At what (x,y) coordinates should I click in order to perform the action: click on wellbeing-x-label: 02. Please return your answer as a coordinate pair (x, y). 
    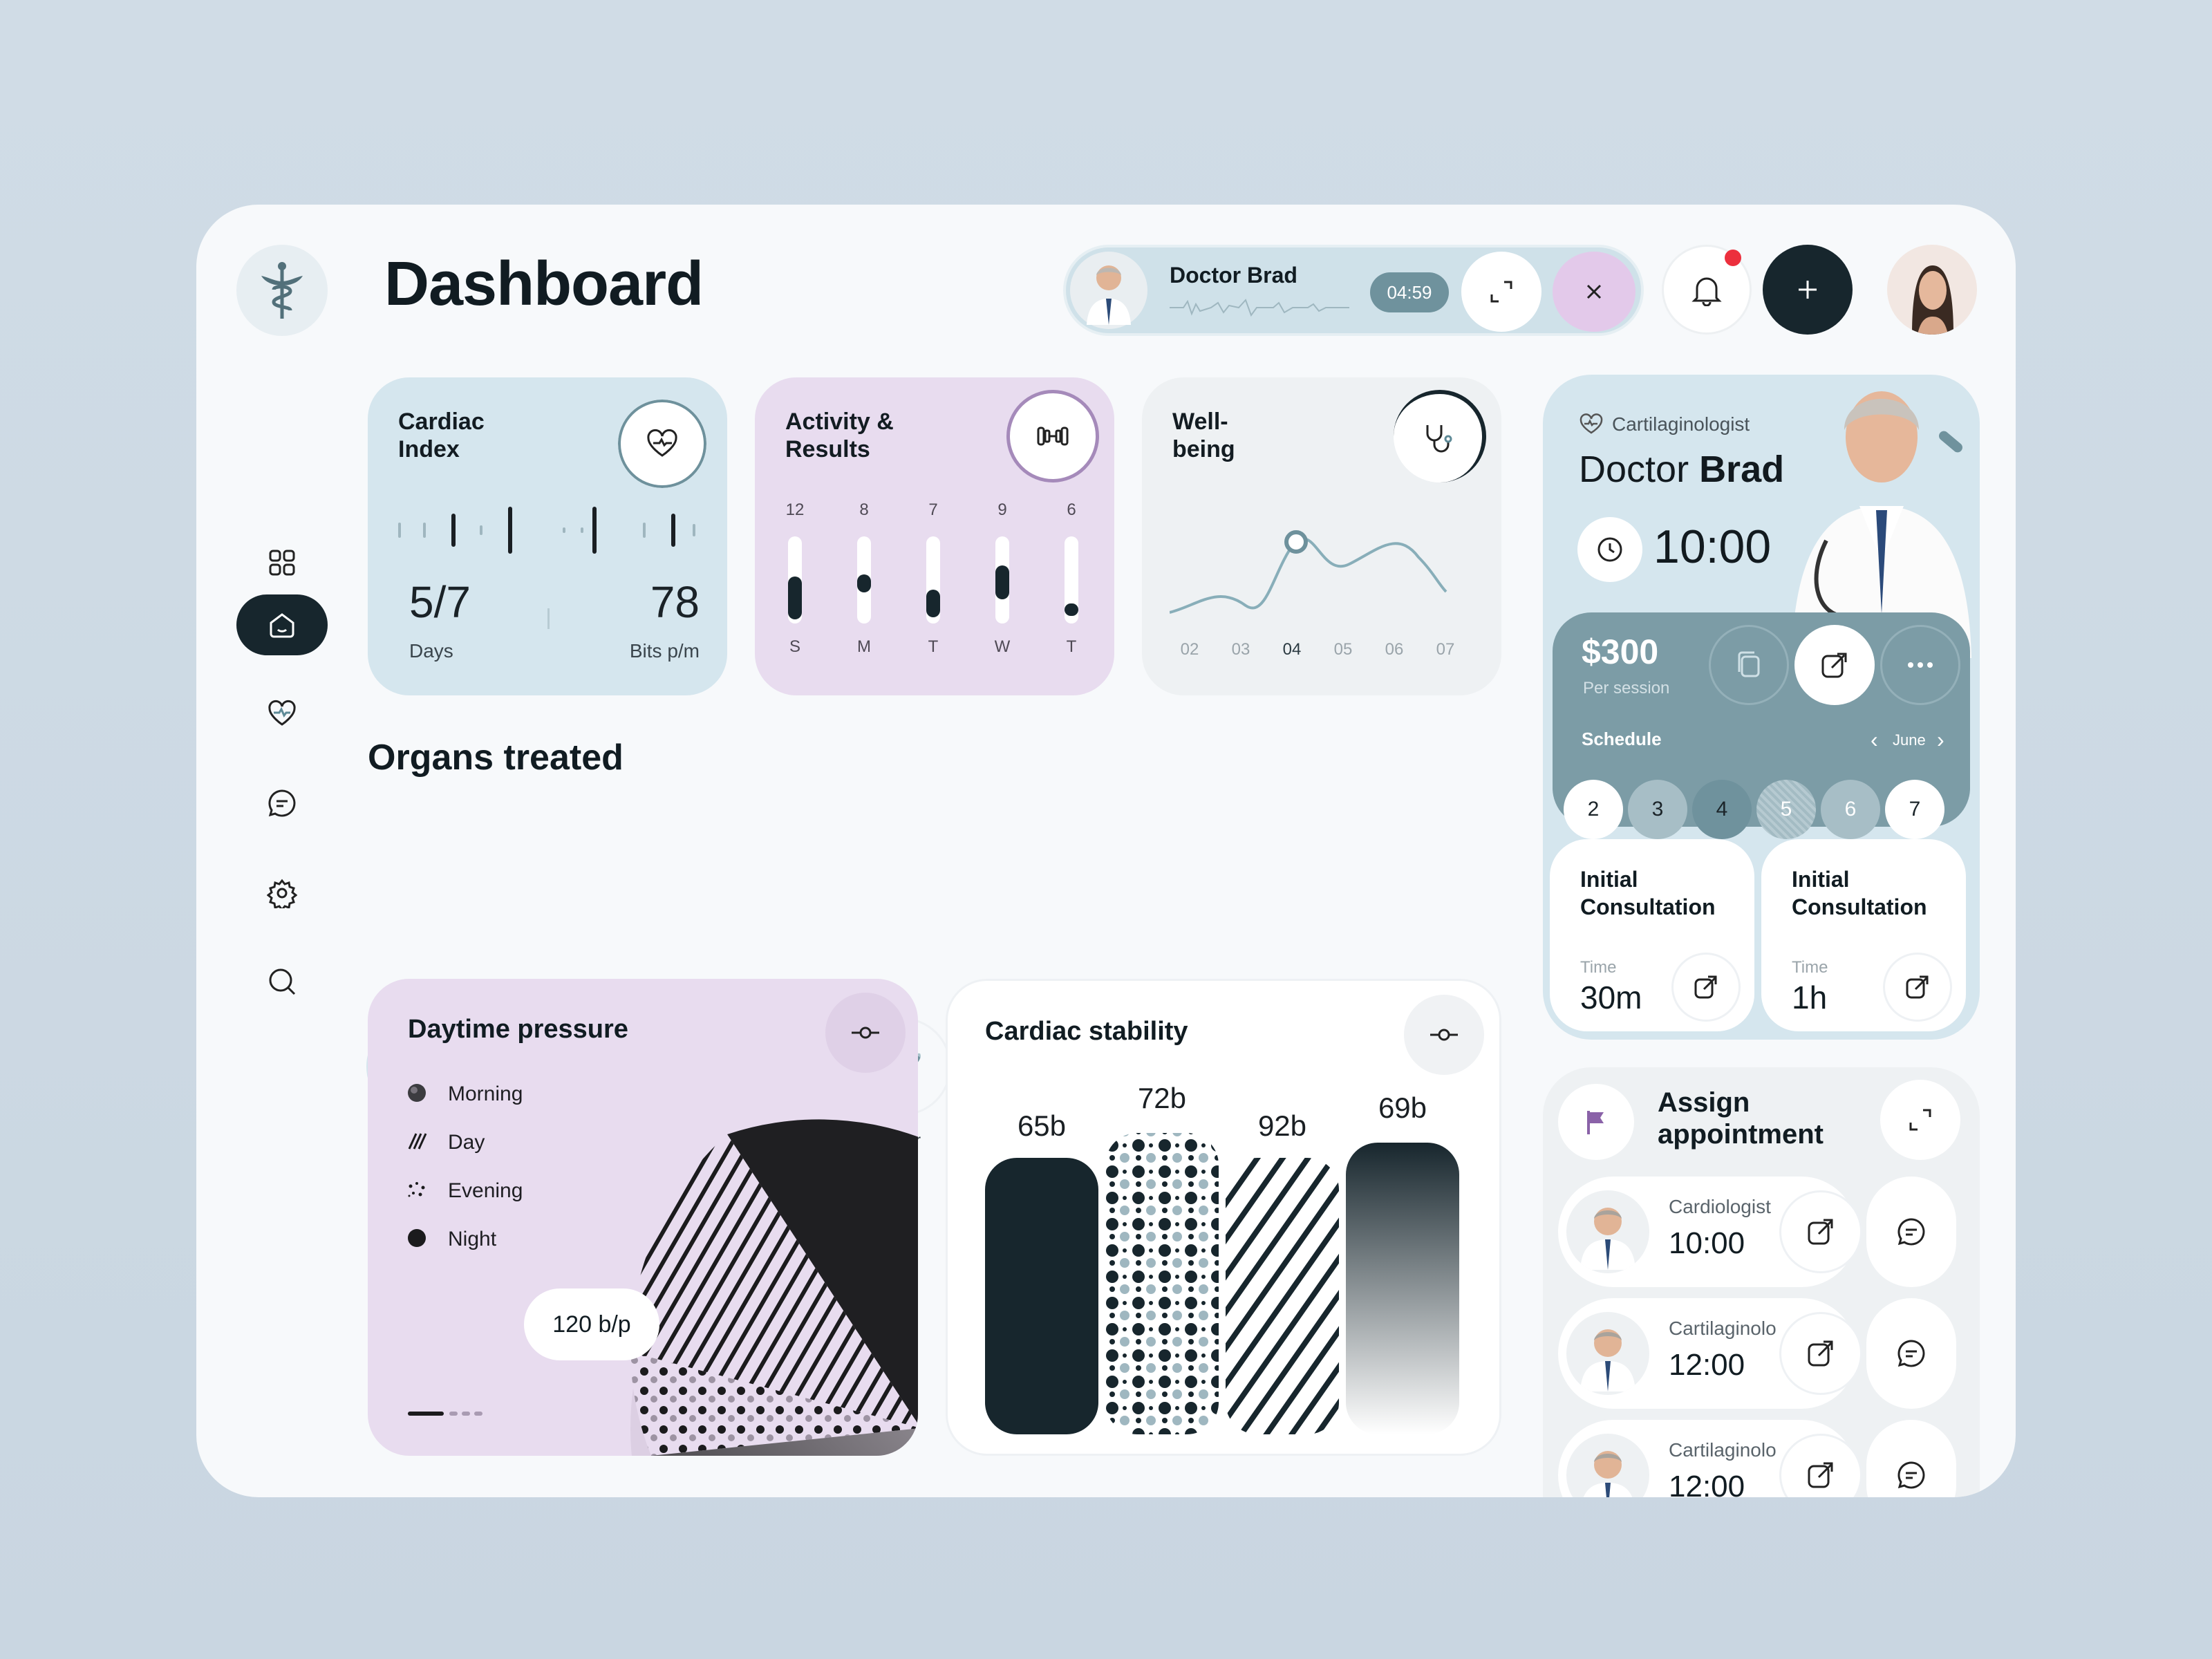
    Looking at the image, I should click on (1189, 650).